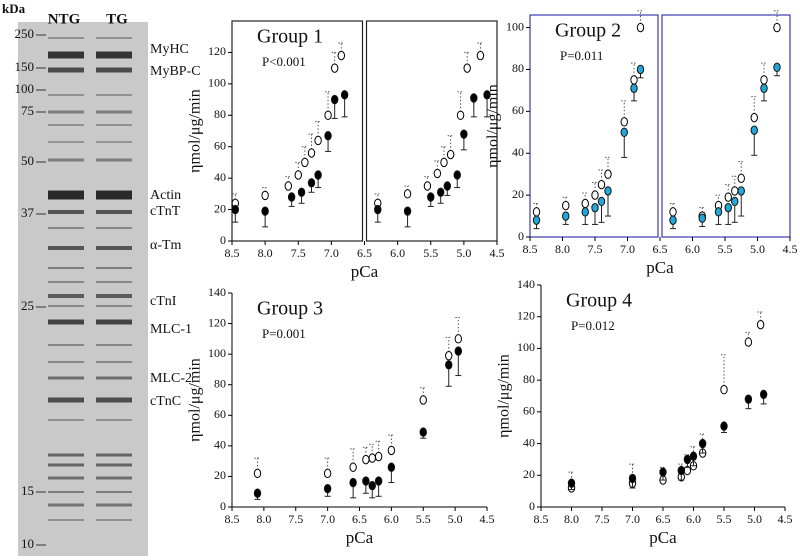 The image size is (800, 560). What do you see at coordinates (169, 49) in the screenshot?
I see `protein-label: MyHC` at bounding box center [169, 49].